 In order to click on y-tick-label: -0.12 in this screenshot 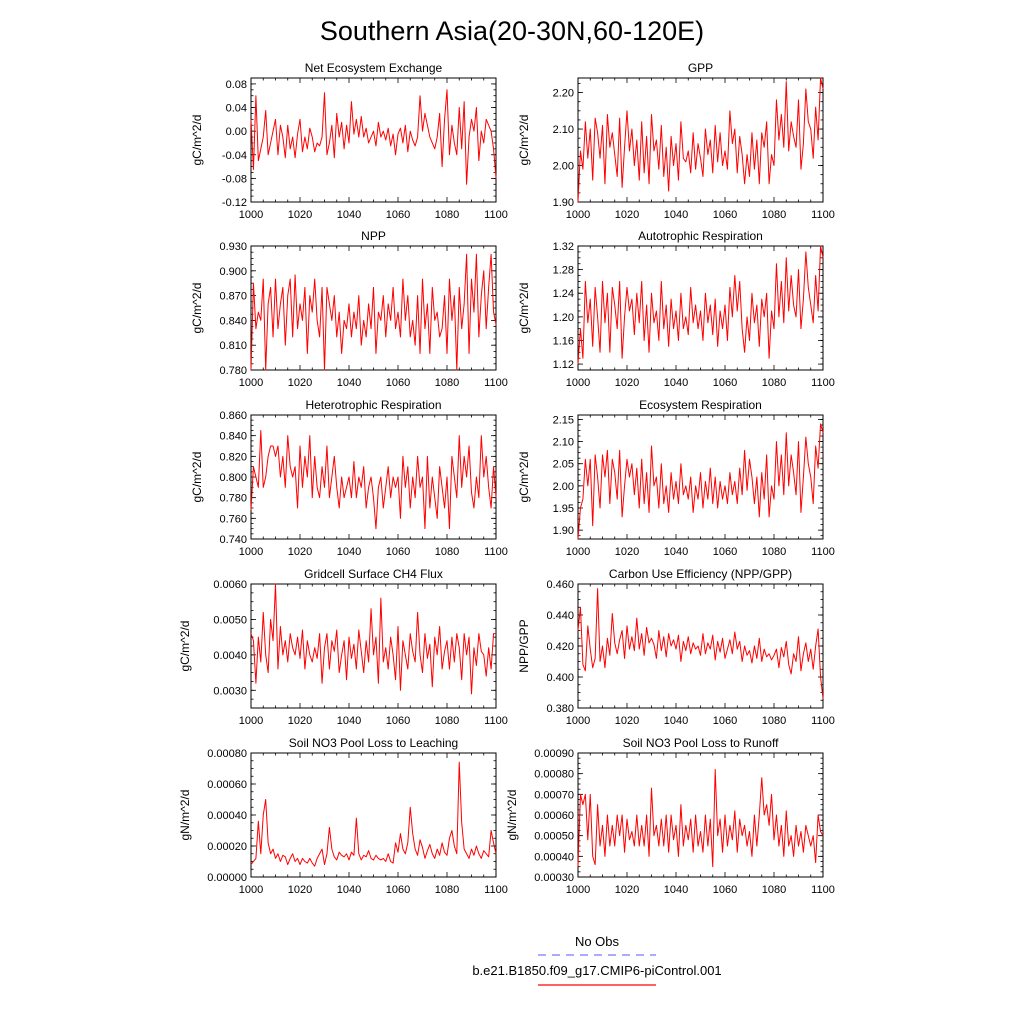, I will do `click(234, 203)`.